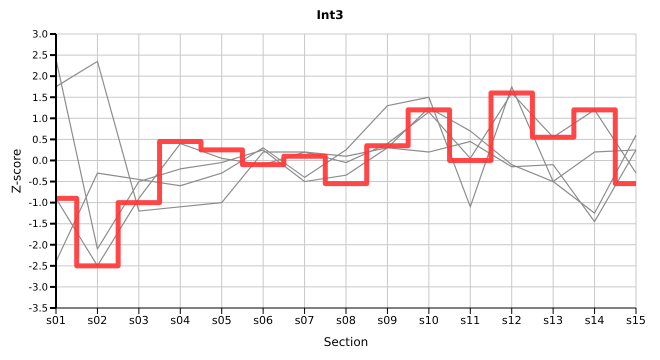 Image resolution: width=660 pixels, height=360 pixels. Describe the element at coordinates (40, 77) in the screenshot. I see `y-tick-label: 2.0` at that location.